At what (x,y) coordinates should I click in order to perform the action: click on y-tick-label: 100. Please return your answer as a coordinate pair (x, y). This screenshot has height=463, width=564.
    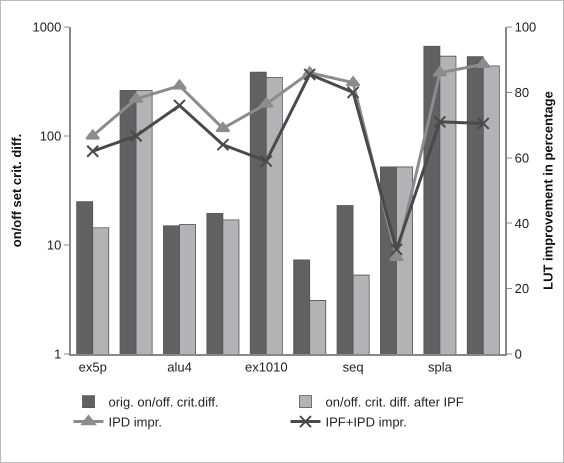
    Looking at the image, I should click on (51, 136).